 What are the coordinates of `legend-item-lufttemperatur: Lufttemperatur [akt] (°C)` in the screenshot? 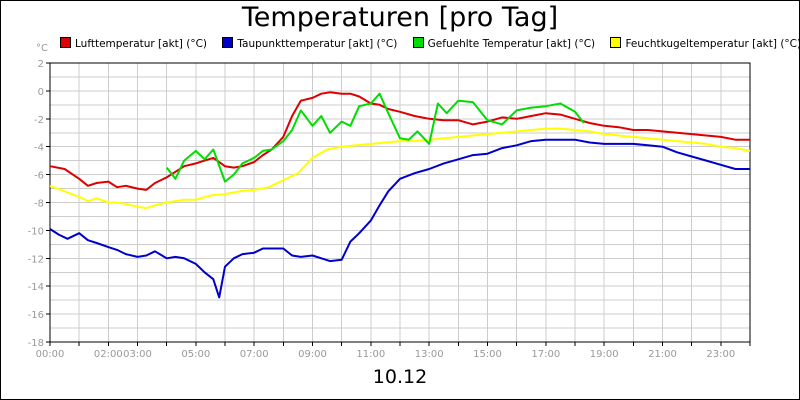 It's located at (133, 44).